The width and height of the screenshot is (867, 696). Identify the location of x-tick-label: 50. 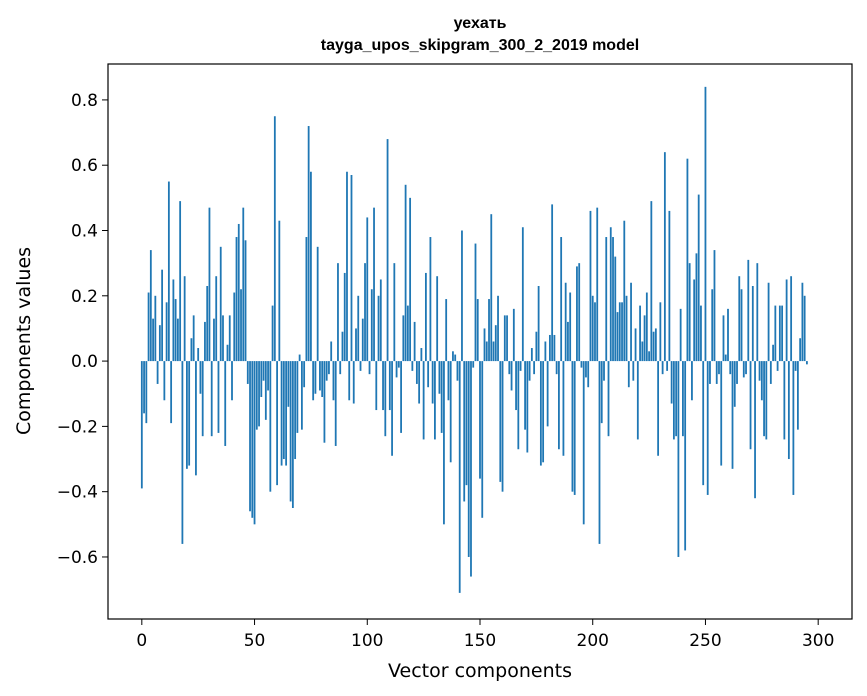
(255, 641).